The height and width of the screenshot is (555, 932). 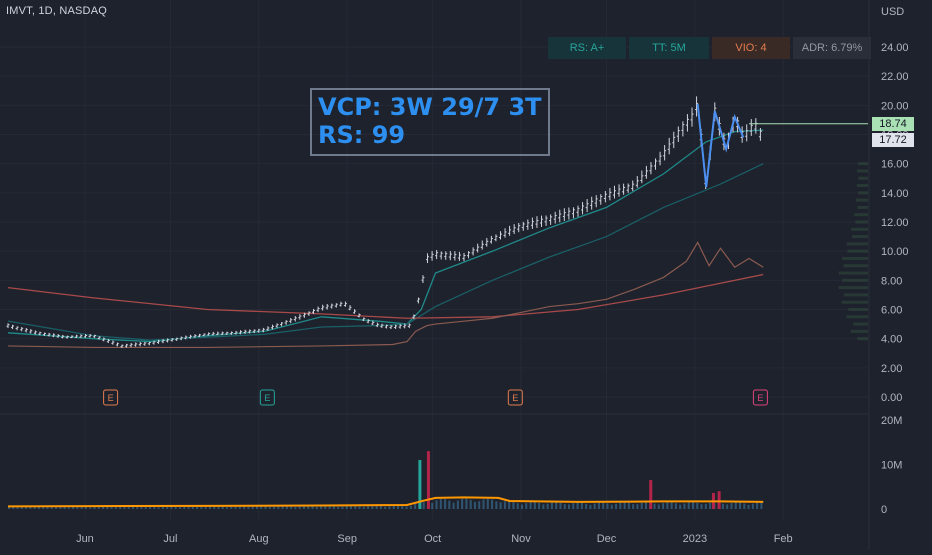 I want to click on time-tick-label: Feb, so click(x=783, y=539).